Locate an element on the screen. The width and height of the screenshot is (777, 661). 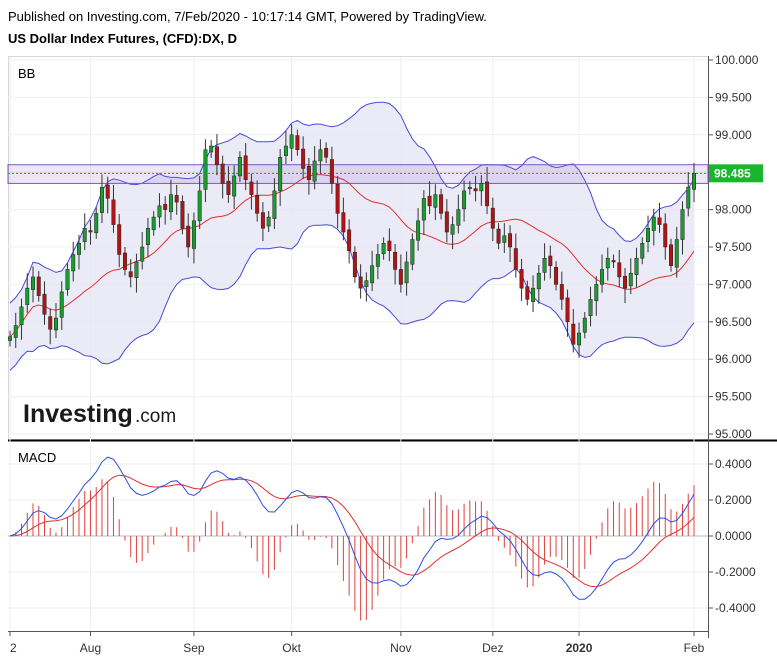
time-tick-label: 2020 is located at coordinates (579, 648).